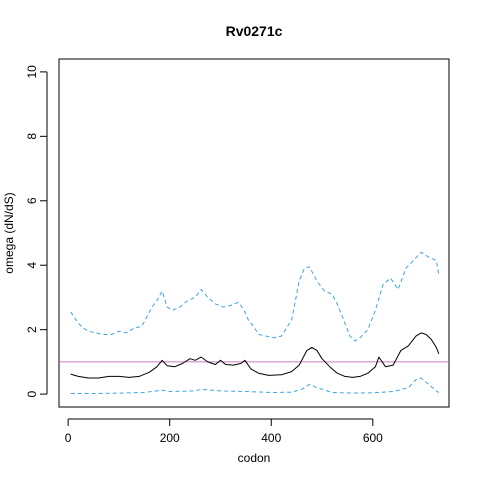 This screenshot has height=480, width=480. Describe the element at coordinates (32, 136) in the screenshot. I see `y-tick-label: 8` at that location.